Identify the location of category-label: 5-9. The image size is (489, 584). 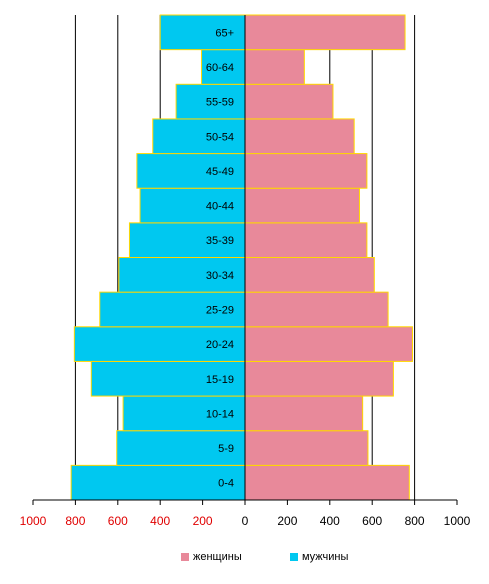
(226, 449).